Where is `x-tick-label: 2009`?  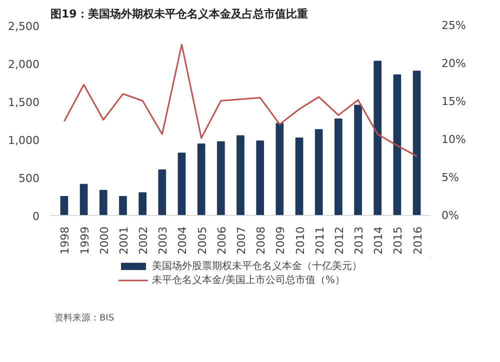
x-tick-label: 2009 is located at coordinates (281, 240).